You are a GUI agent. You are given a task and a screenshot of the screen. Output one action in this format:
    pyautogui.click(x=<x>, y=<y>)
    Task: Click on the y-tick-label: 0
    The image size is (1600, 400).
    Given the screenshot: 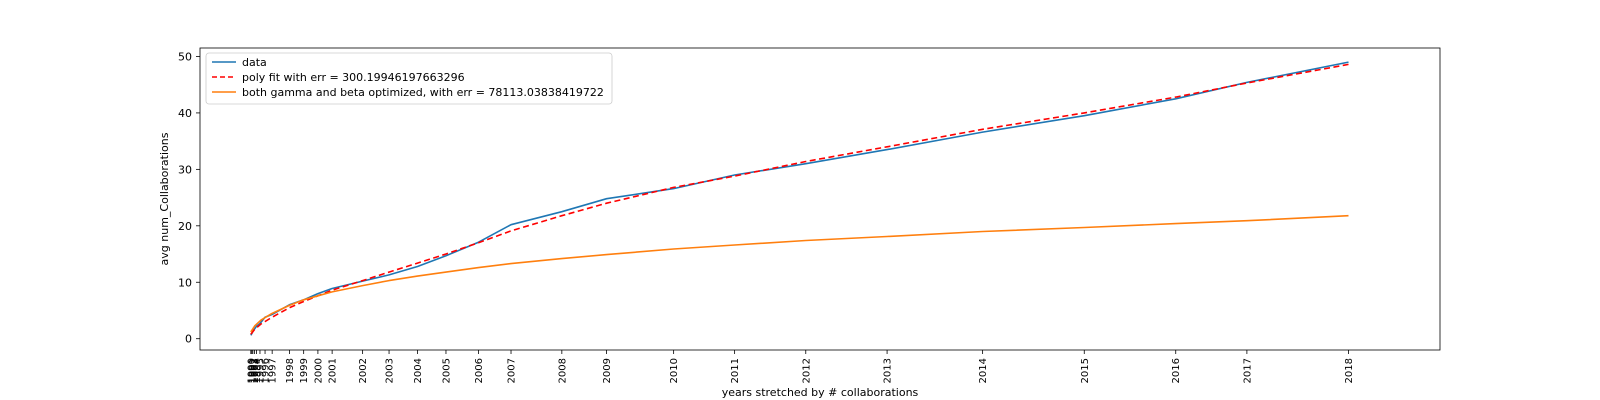 What is the action you would take?
    pyautogui.click(x=188, y=339)
    